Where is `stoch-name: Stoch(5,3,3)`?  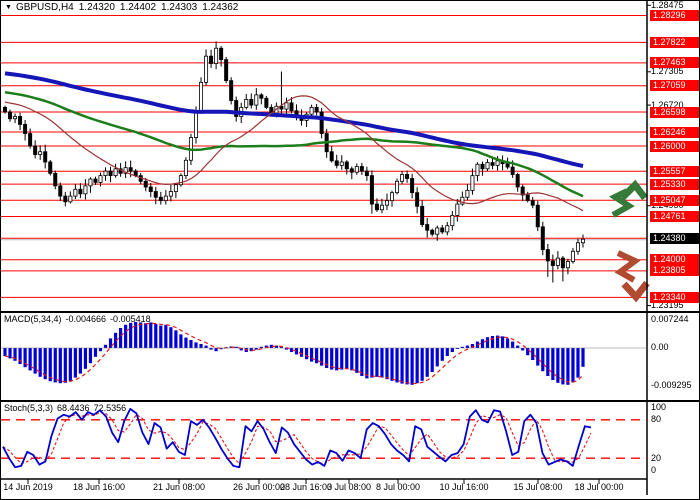 stoch-name: Stoch(5,3,3) is located at coordinates (29, 408).